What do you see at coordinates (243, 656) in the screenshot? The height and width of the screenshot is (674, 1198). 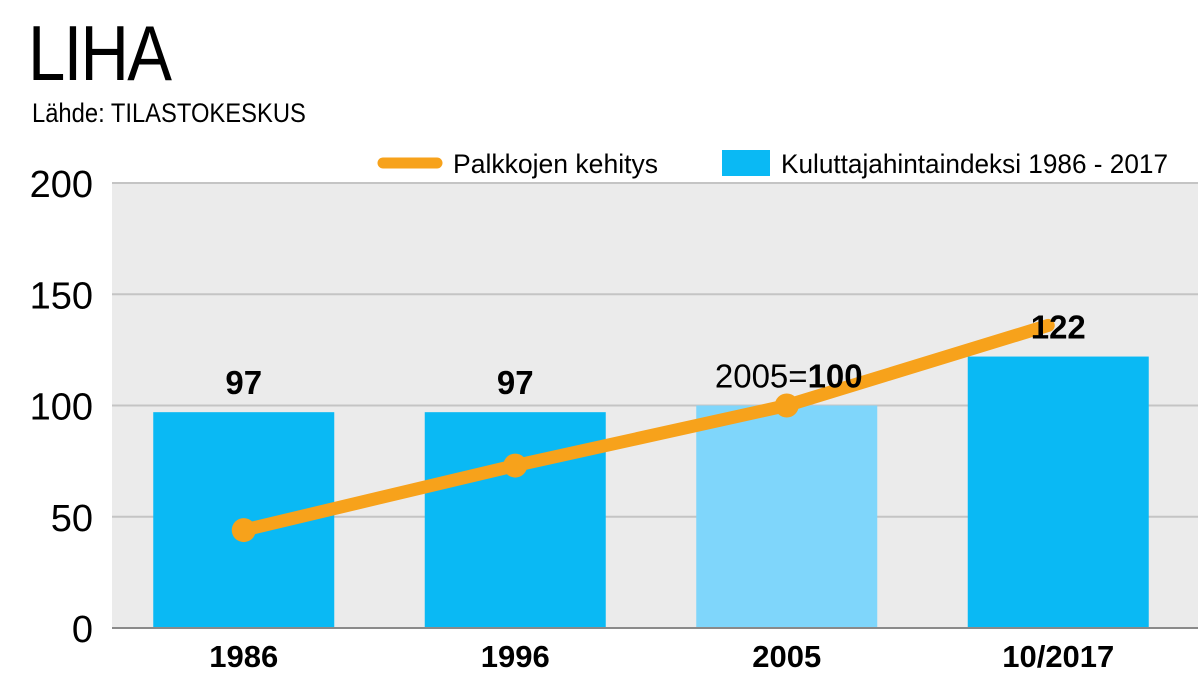 I see `x-tick-label: 1986` at bounding box center [243, 656].